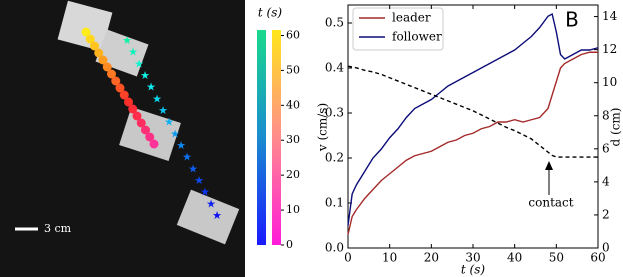 This screenshot has height=277, width=623. I want to click on annotation-arrowhead, so click(549, 165).